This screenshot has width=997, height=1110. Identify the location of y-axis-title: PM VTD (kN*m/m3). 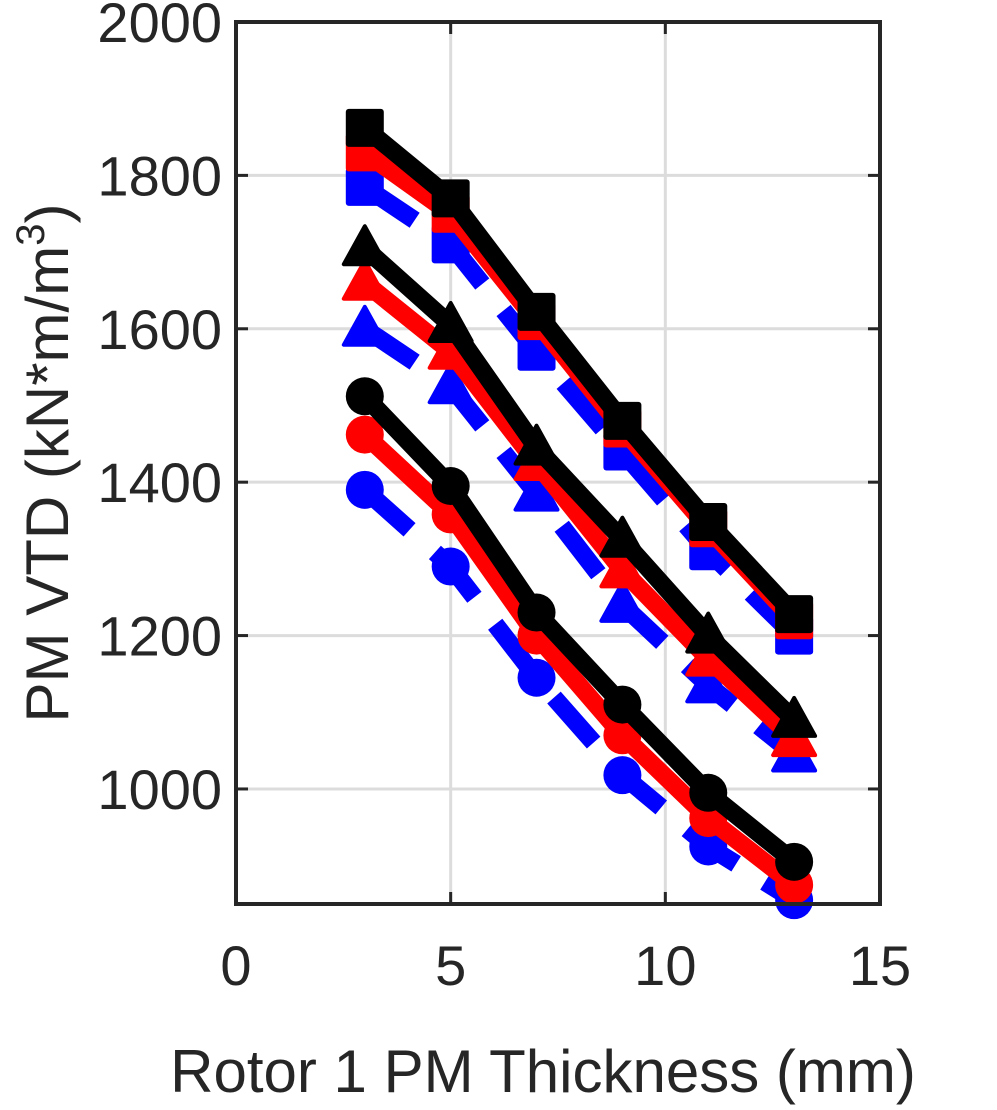
(45, 463).